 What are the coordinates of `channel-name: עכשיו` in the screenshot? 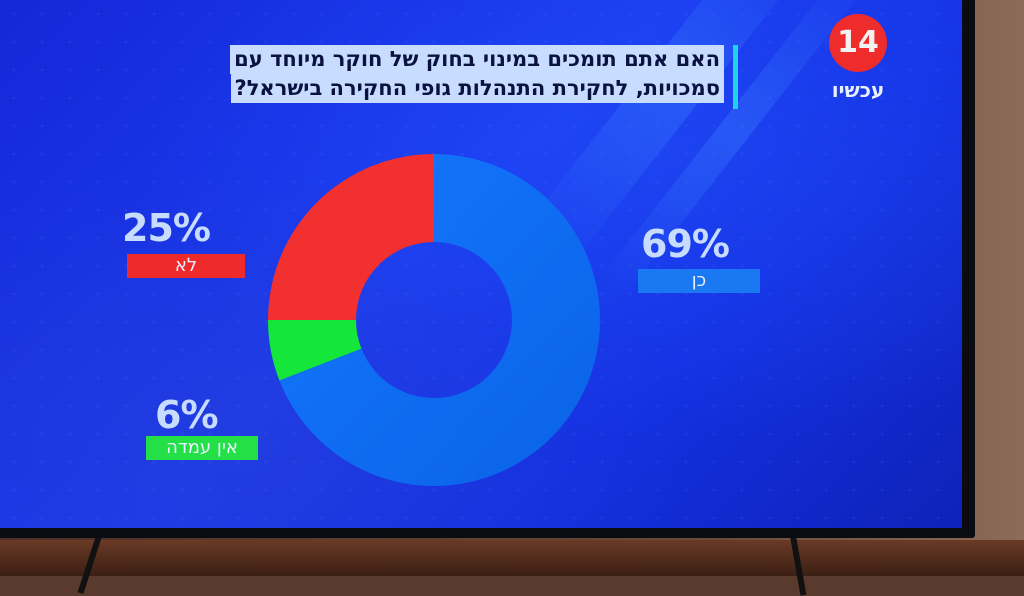 It's located at (858, 90).